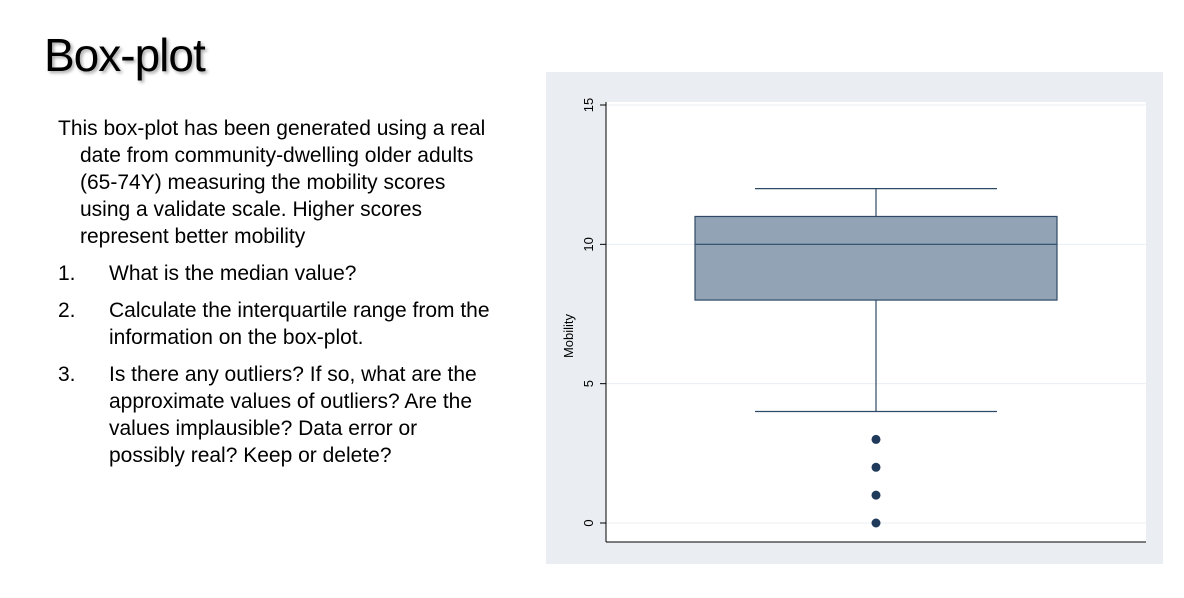 The width and height of the screenshot is (1184, 598). What do you see at coordinates (588, 105) in the screenshot?
I see `y-tick-label: 15` at bounding box center [588, 105].